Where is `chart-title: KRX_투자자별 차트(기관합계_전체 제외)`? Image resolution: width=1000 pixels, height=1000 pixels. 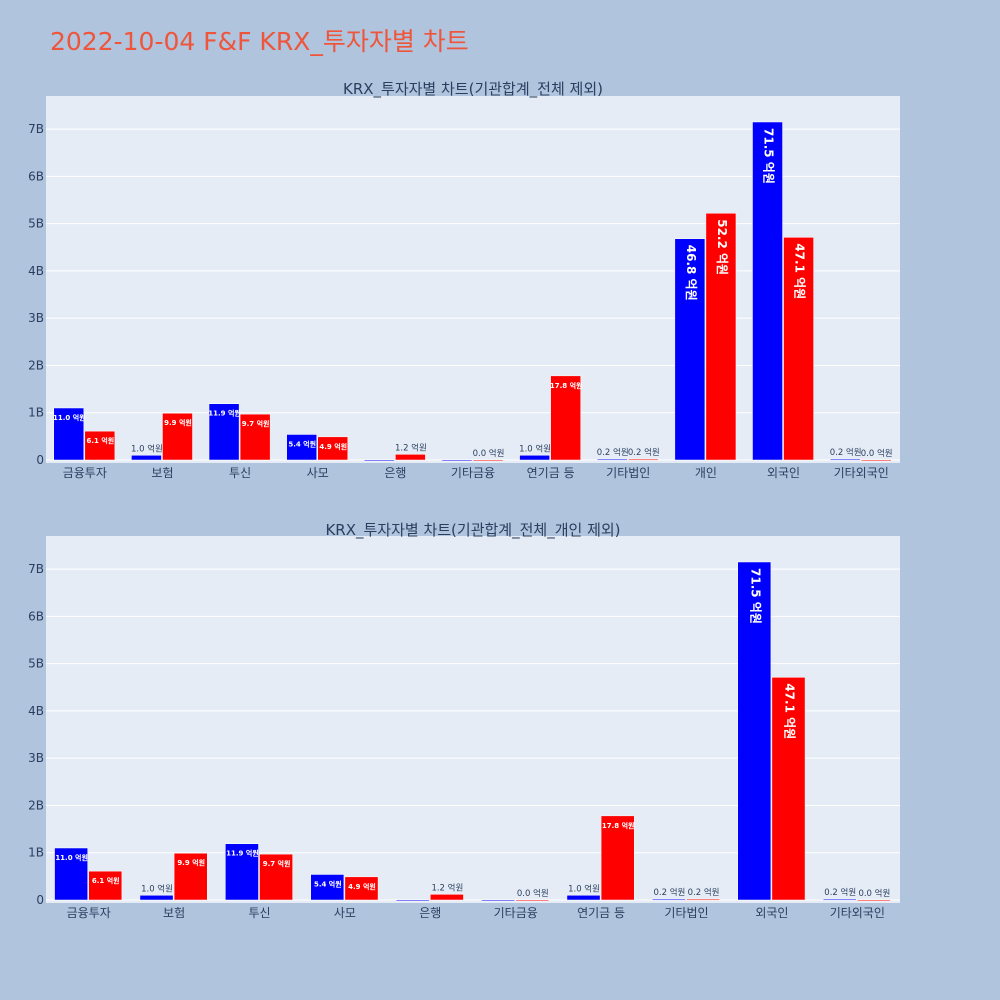
chart-title: KRX_투자자별 차트(기관합계_전체 제외) is located at coordinates (473, 89).